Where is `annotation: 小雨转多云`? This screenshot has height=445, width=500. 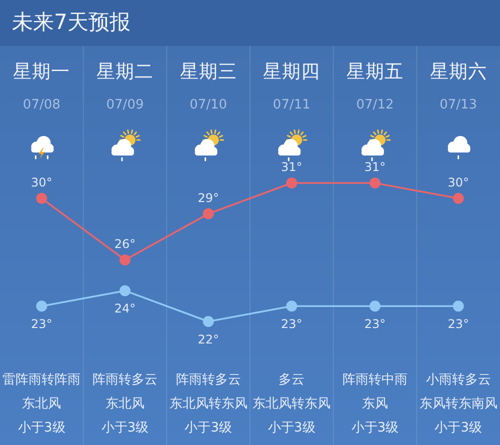
annotation: 小雨转多云 is located at coordinates (458, 380).